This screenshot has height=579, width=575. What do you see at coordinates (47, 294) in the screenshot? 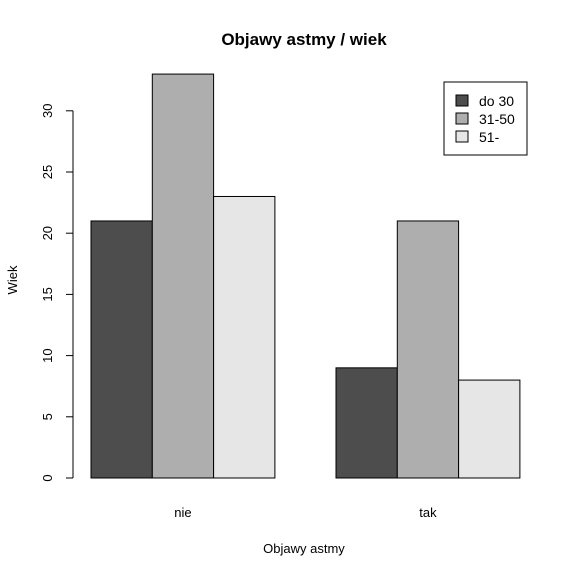
I see `y-tick-label: 15` at bounding box center [47, 294].